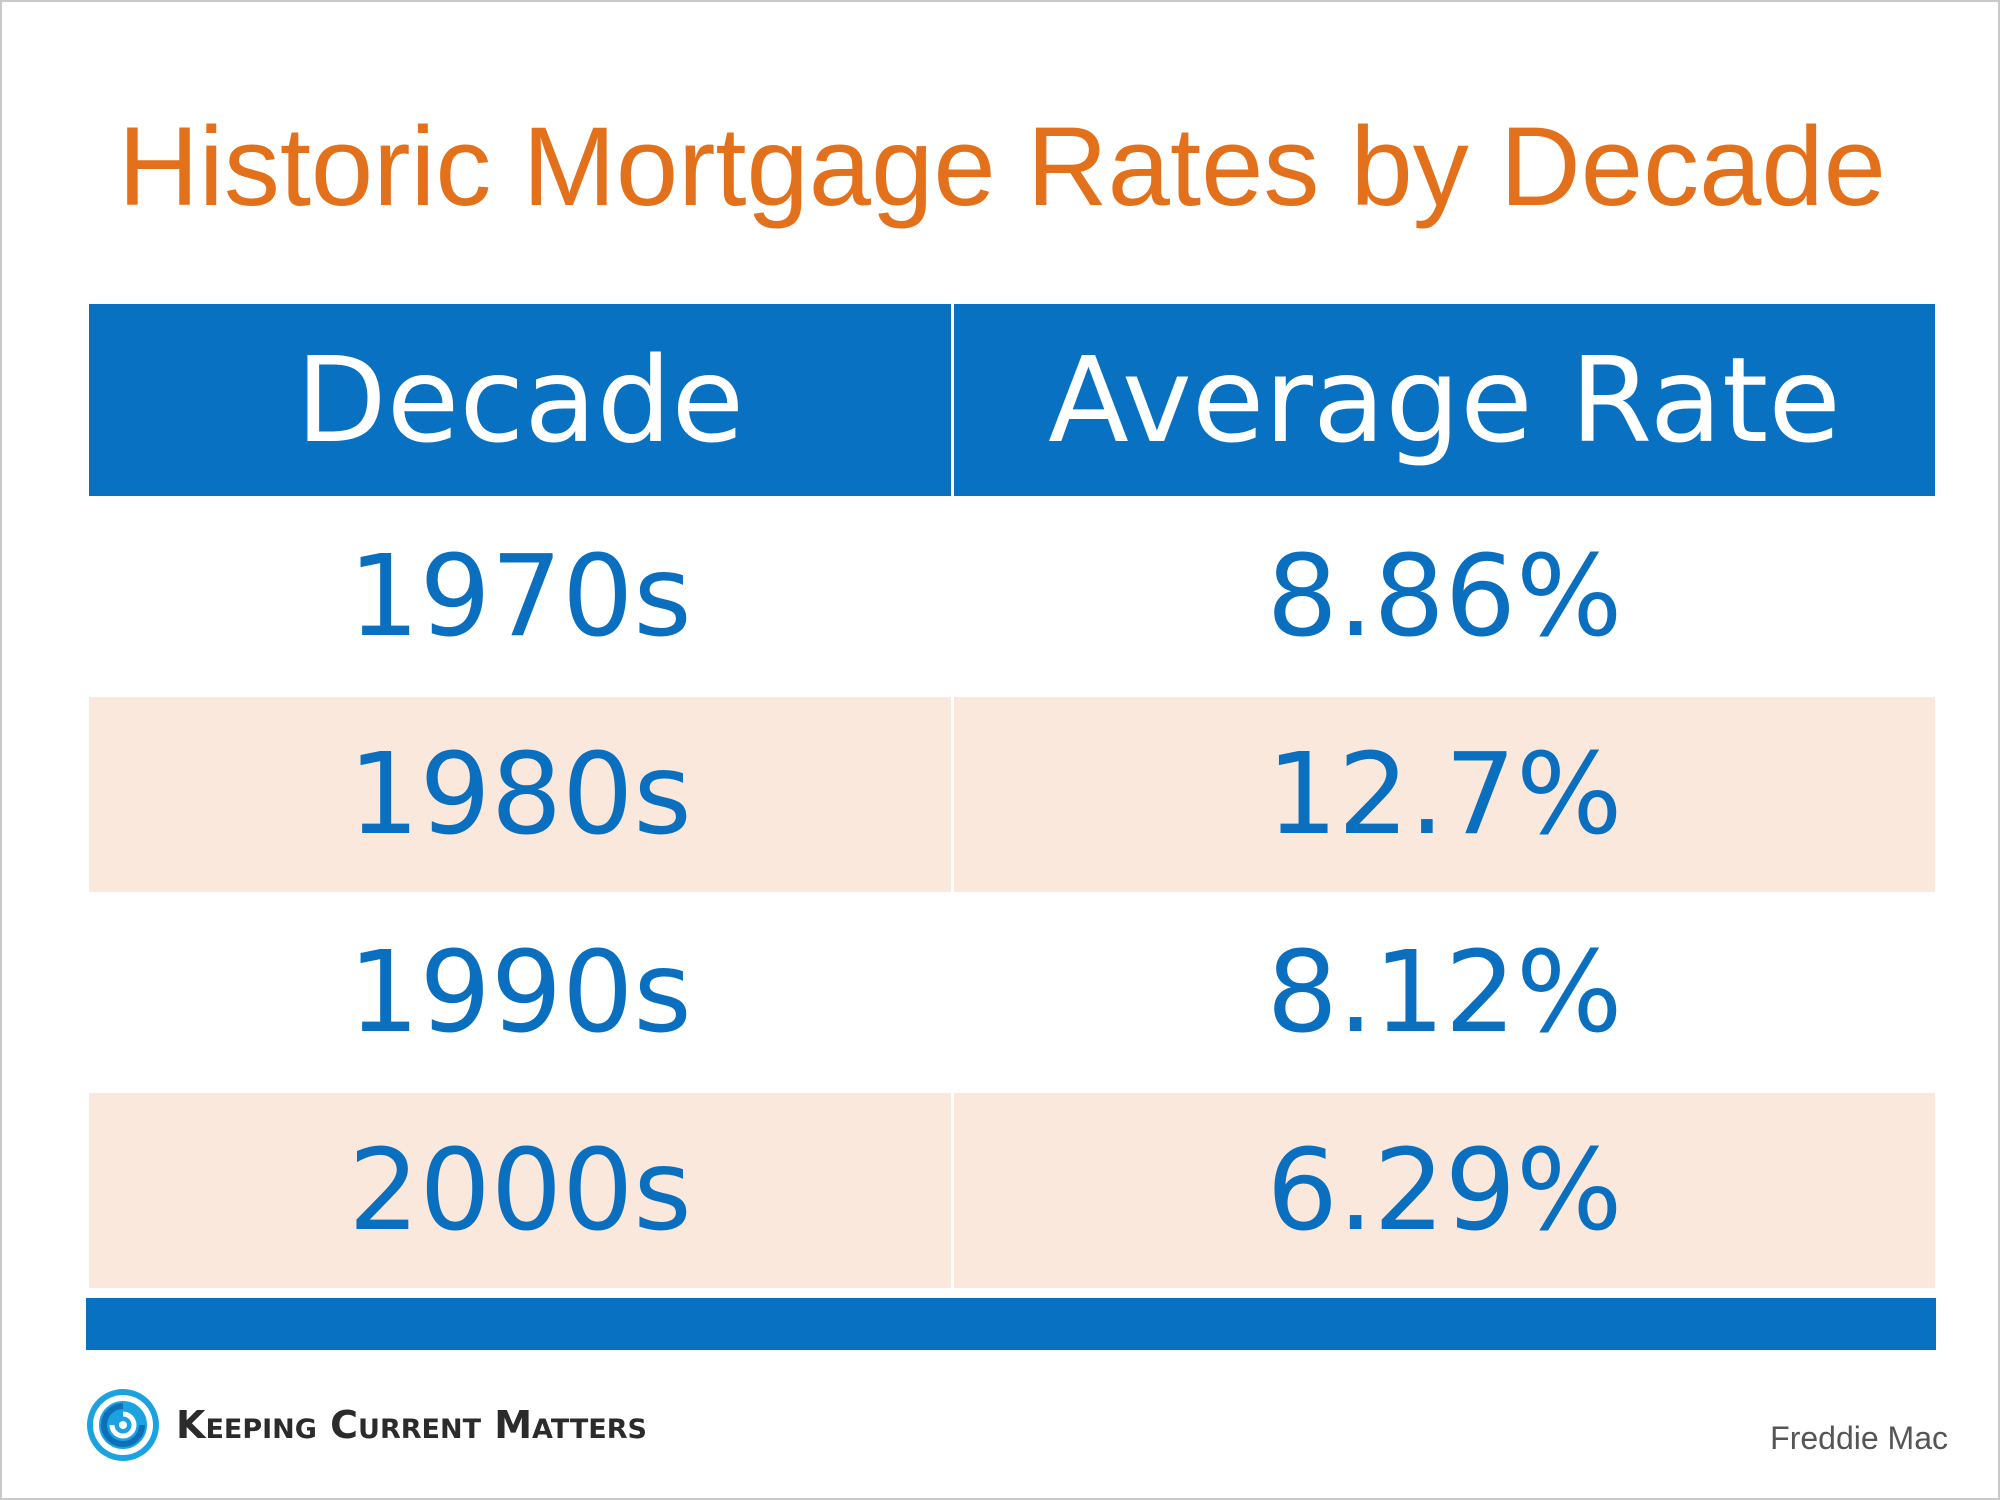  Describe the element at coordinates (1002, 166) in the screenshot. I see `chart-title: Historic Mortgage Rates by Decade` at that location.